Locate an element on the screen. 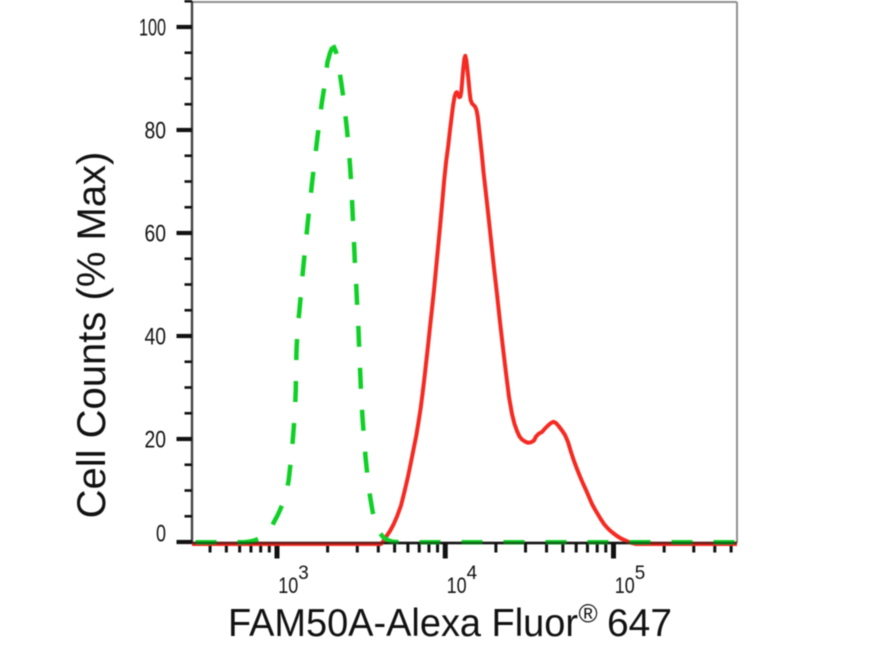  svg-text: 3 is located at coordinates (303, 573).